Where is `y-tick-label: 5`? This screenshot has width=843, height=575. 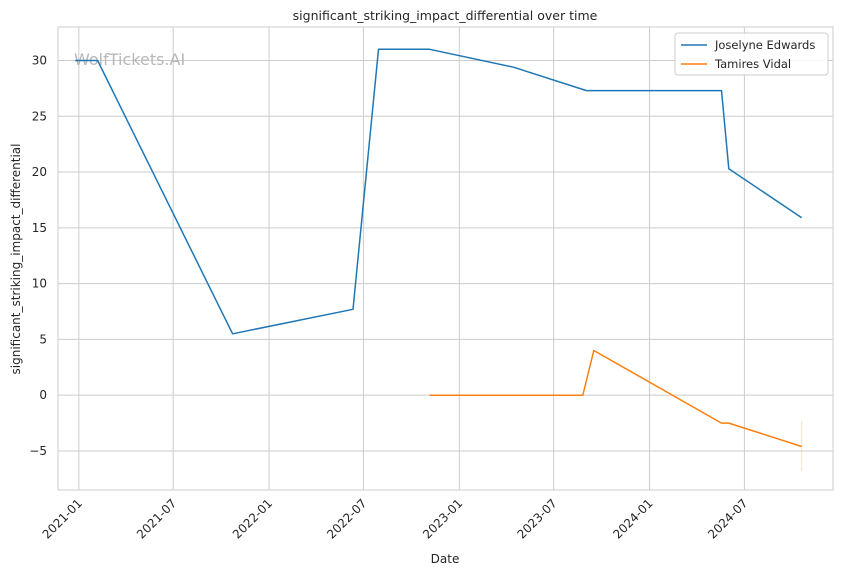
y-tick-label: 5 is located at coordinates (43, 339).